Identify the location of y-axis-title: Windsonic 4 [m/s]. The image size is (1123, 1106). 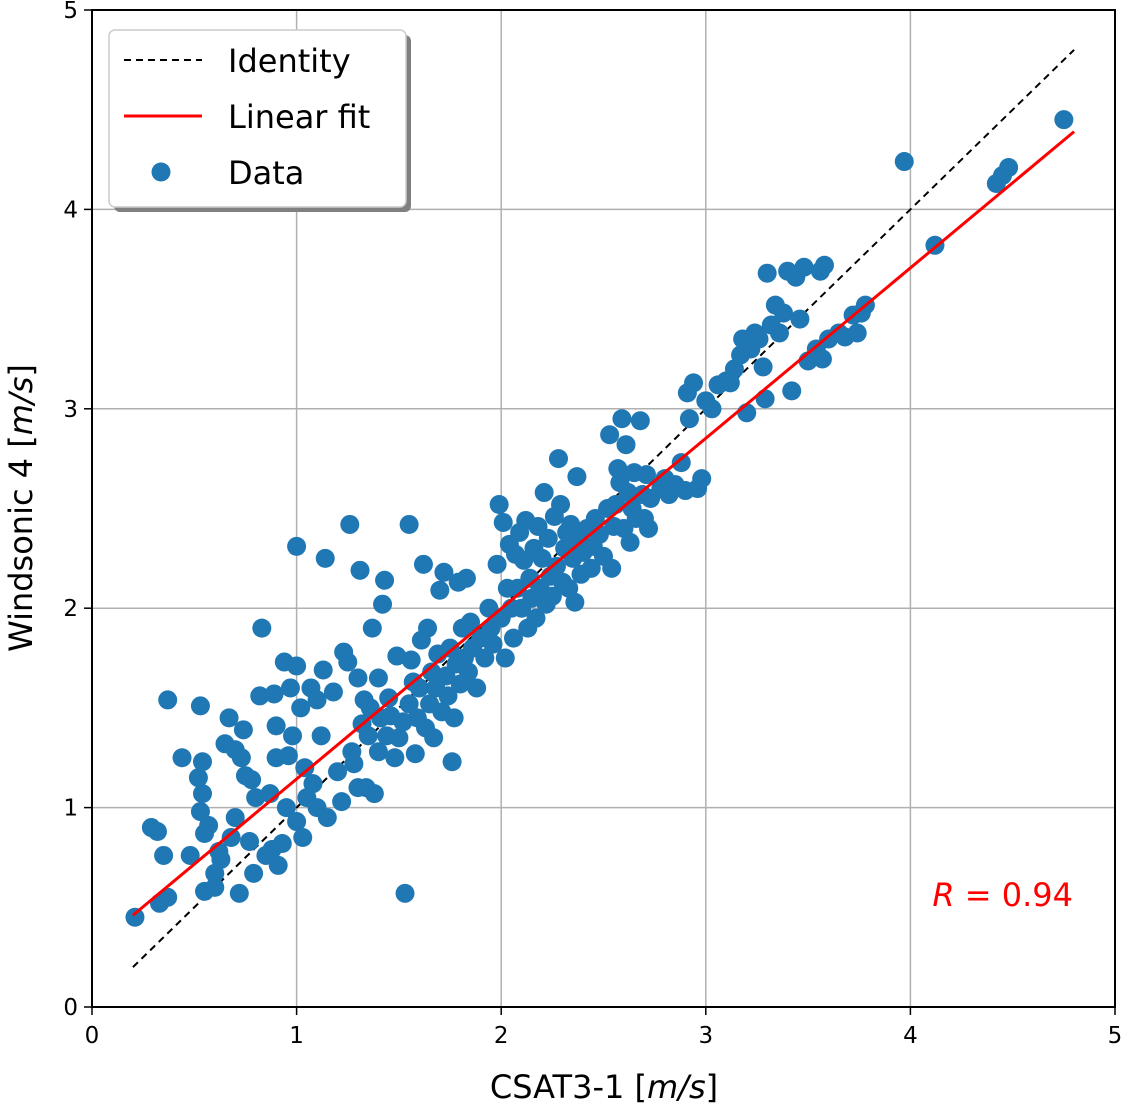
(21, 508).